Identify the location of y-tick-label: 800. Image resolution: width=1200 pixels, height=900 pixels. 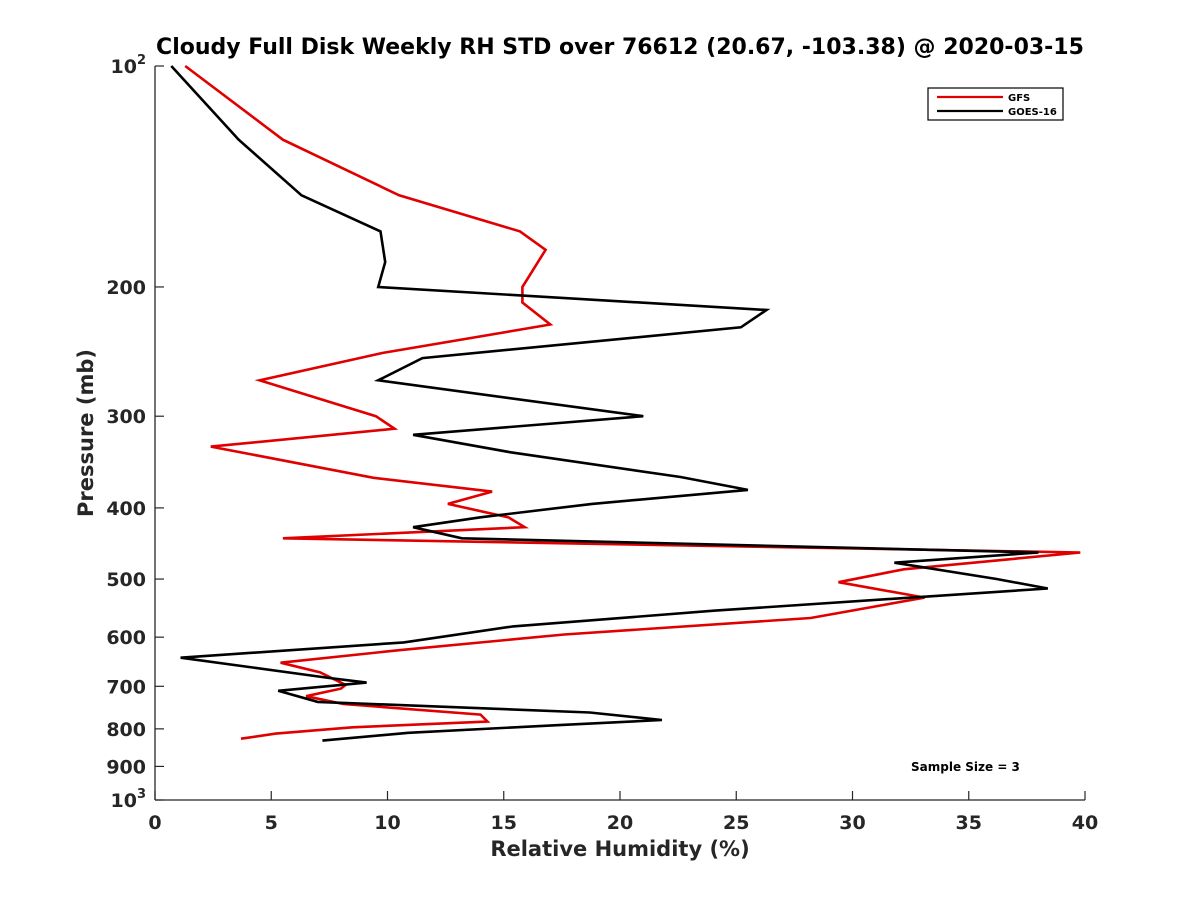
(126, 730).